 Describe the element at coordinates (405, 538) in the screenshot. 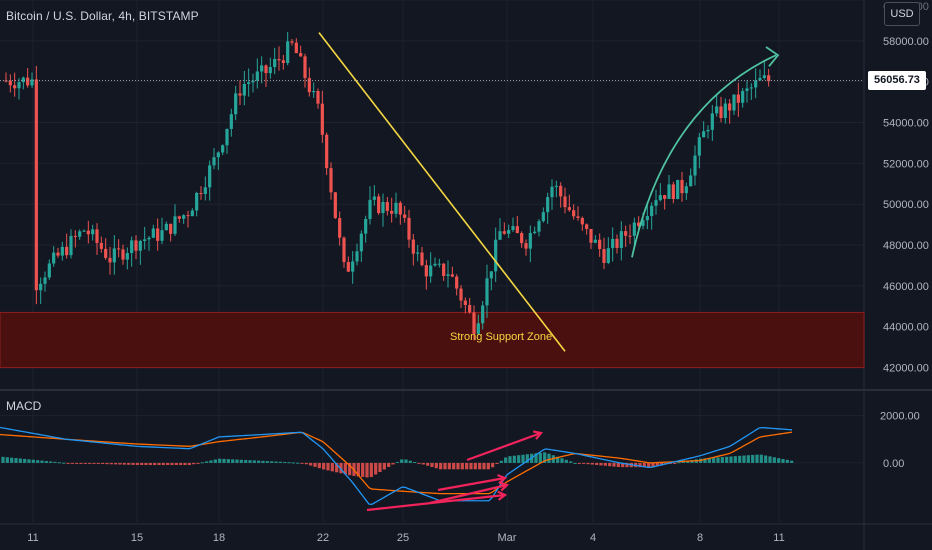

I see `time-axis: 11 15 18 22 25 Mar 4 8 11` at that location.